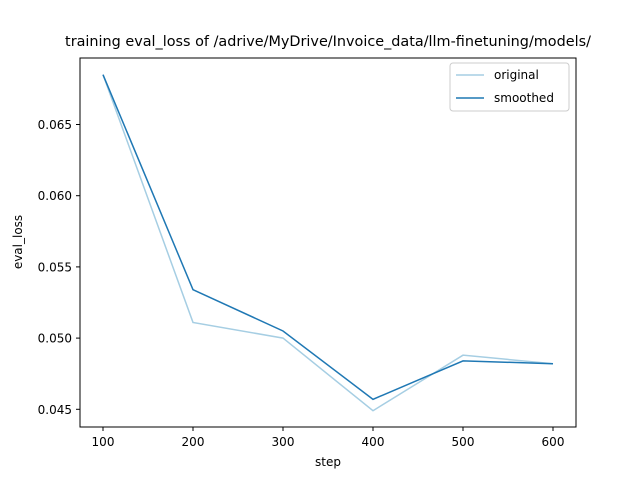 This screenshot has width=640, height=480. Describe the element at coordinates (373, 442) in the screenshot. I see `x-tick-label: 400` at that location.